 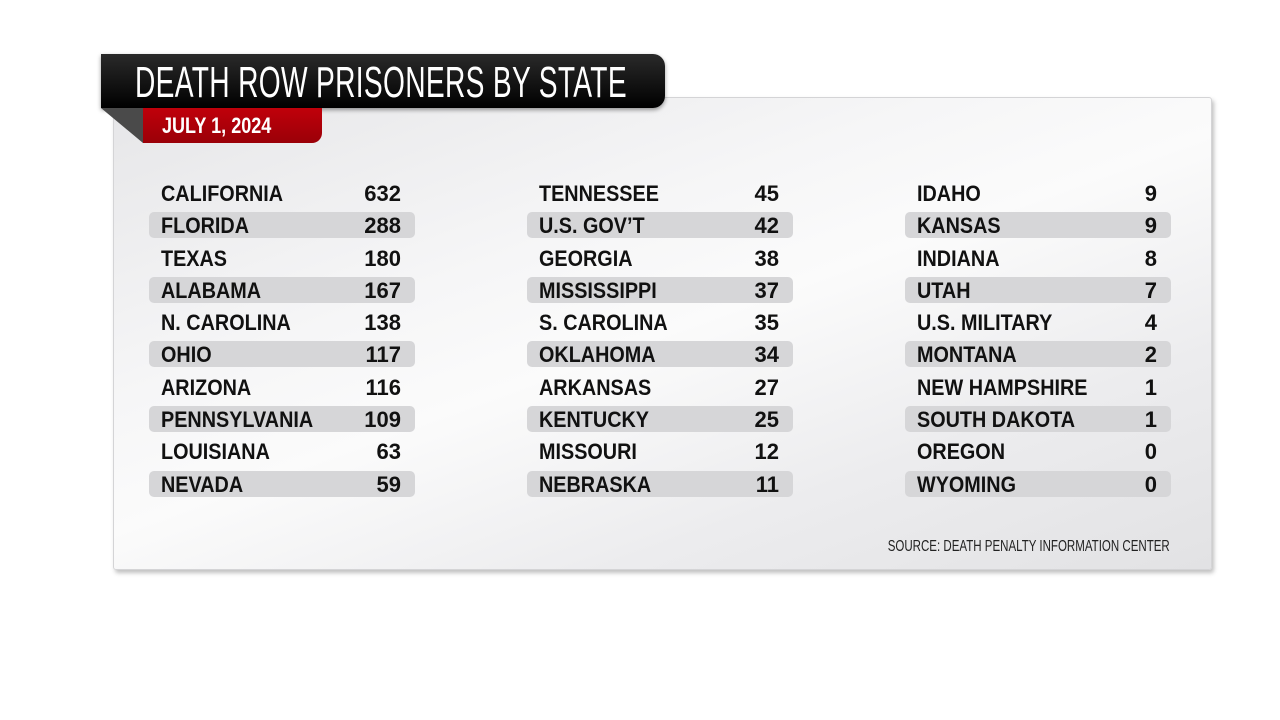 What do you see at coordinates (660, 290) in the screenshot?
I see `table-row: MISSISSIPPI 37` at bounding box center [660, 290].